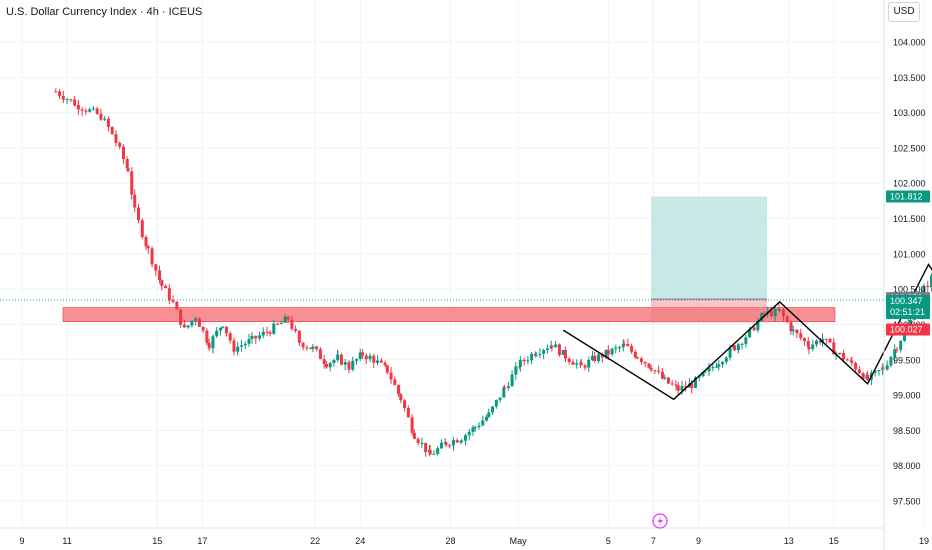 The image size is (932, 550). What do you see at coordinates (660, 521) in the screenshot?
I see `lightning-icon-ring` at bounding box center [660, 521].